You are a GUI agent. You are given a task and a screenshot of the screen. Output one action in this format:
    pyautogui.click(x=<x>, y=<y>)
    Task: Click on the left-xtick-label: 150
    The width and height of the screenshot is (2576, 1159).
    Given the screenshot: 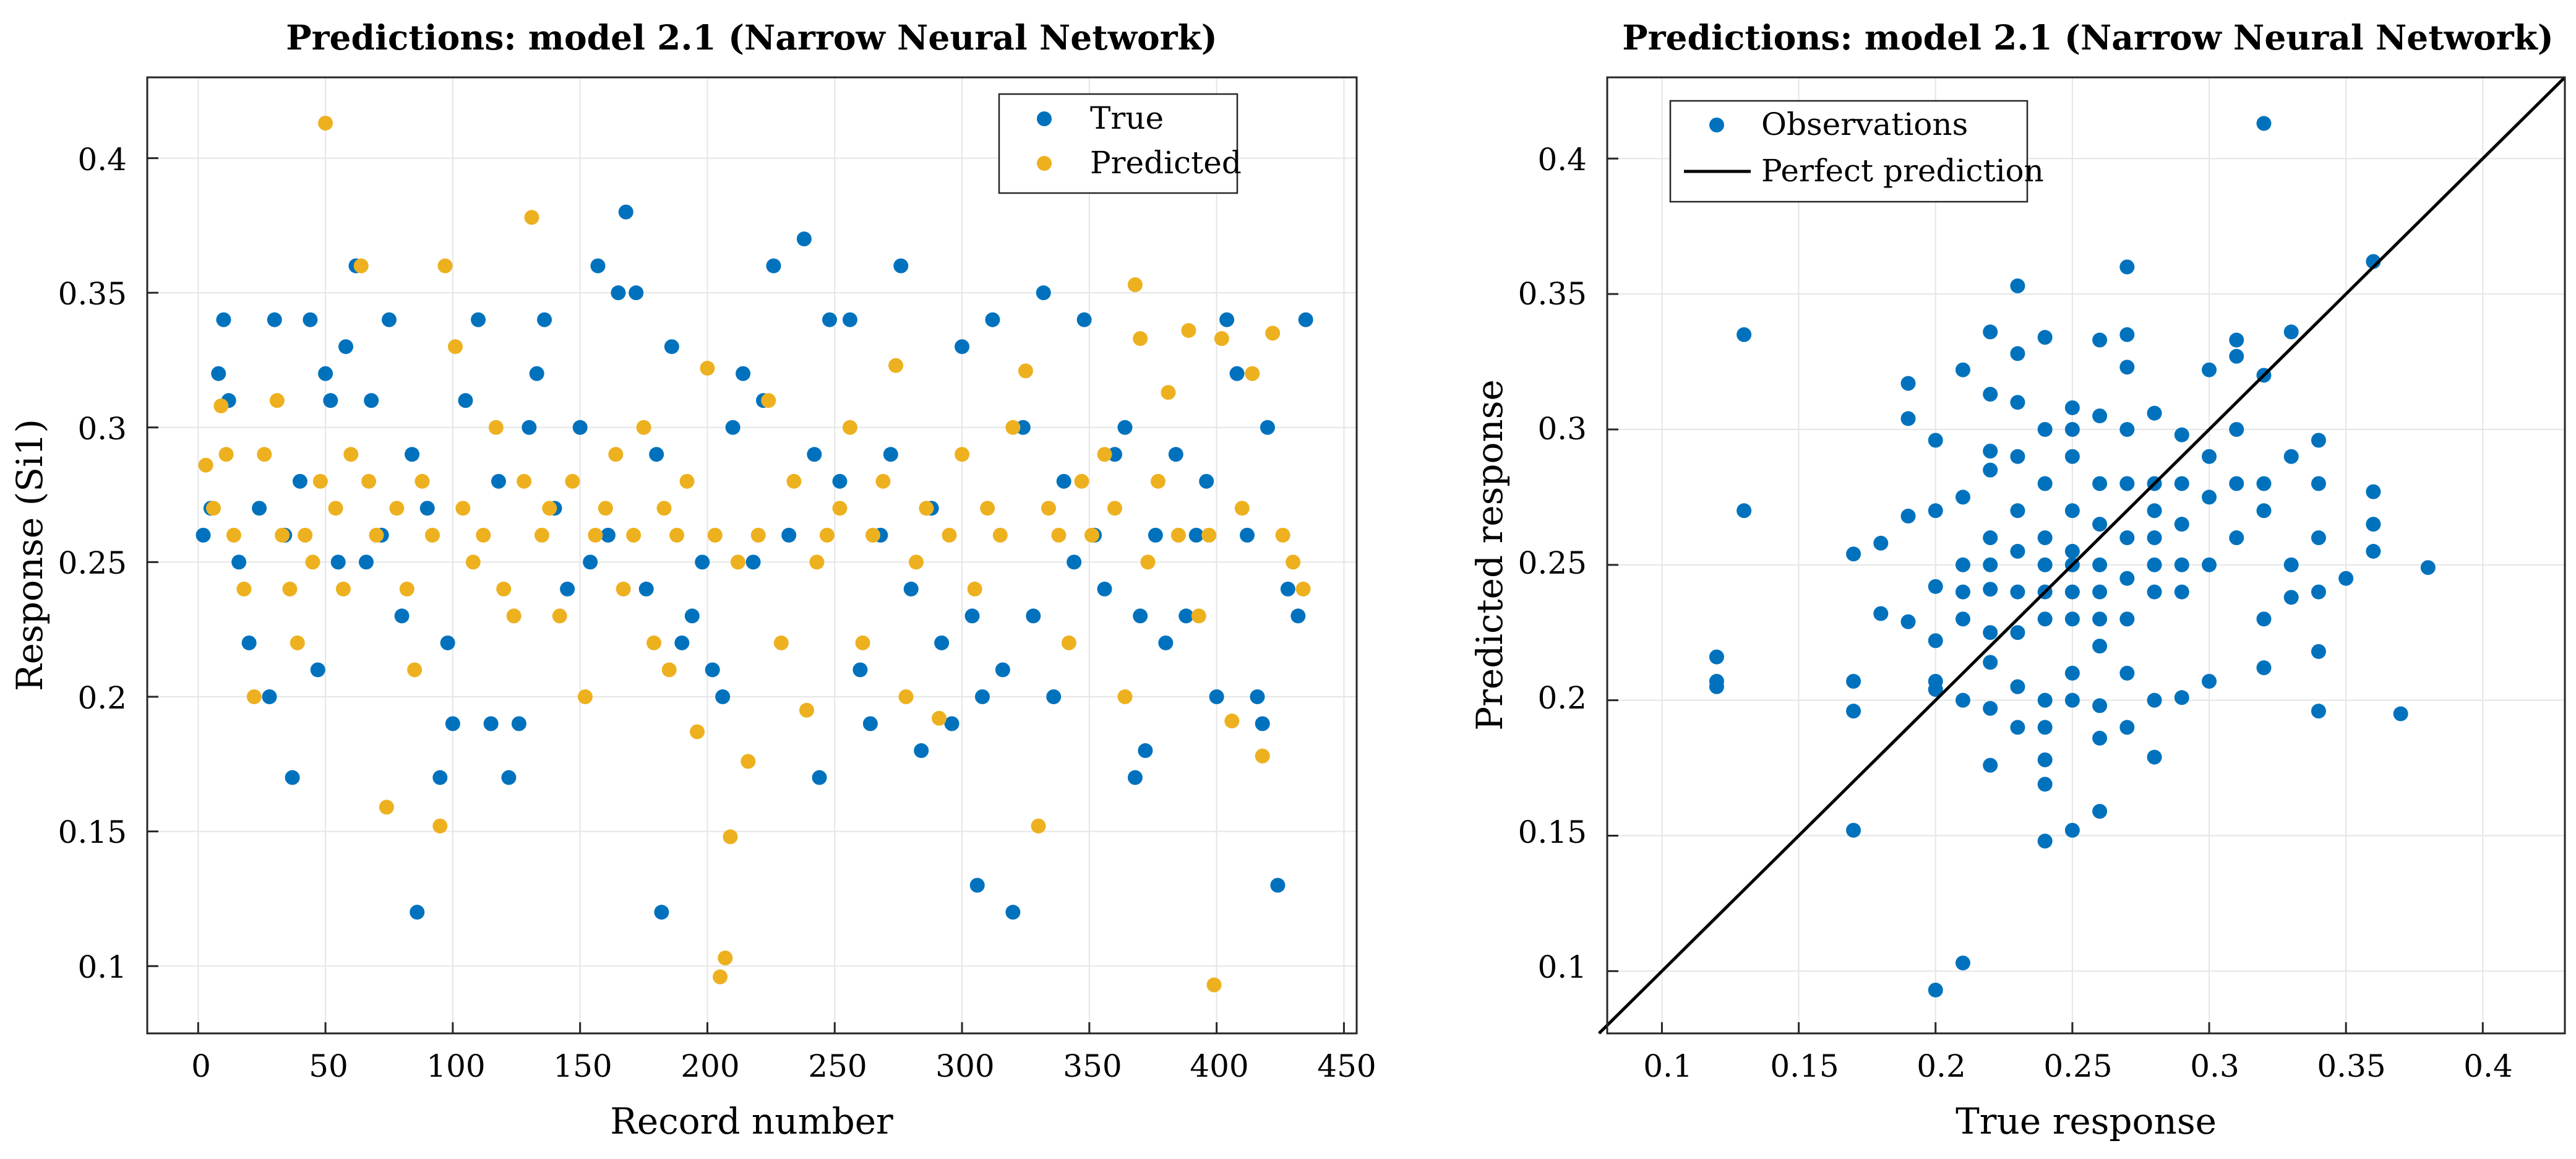 What is the action you would take?
    pyautogui.click(x=582, y=1066)
    